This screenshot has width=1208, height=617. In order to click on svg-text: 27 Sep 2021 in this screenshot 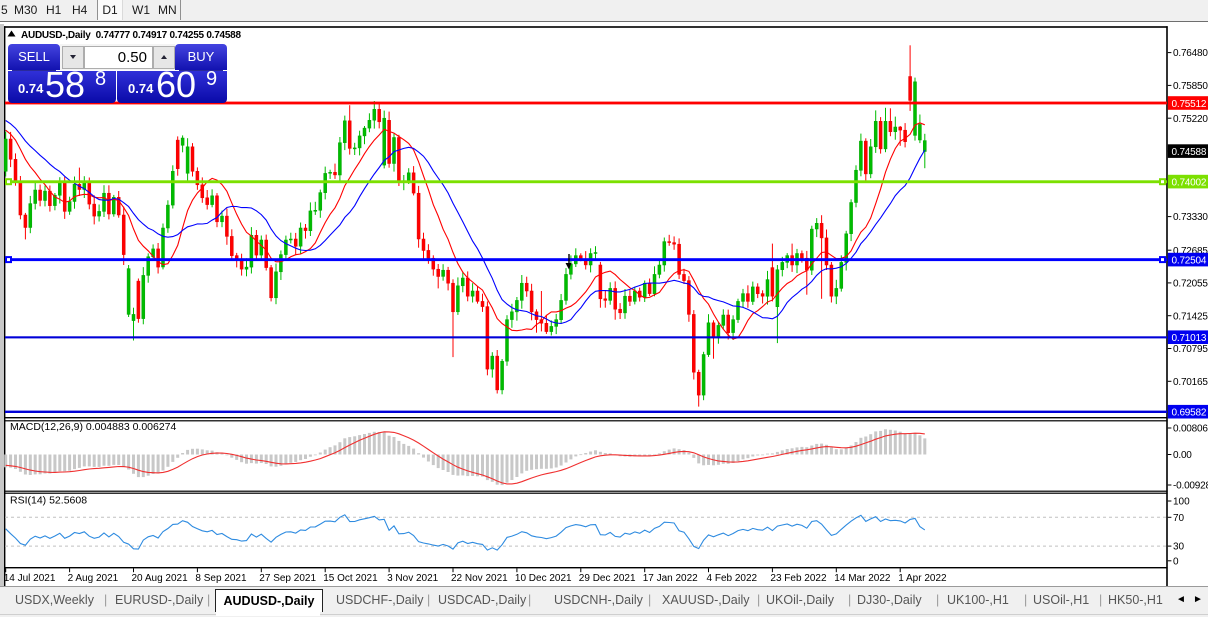, I will do `click(287, 578)`.